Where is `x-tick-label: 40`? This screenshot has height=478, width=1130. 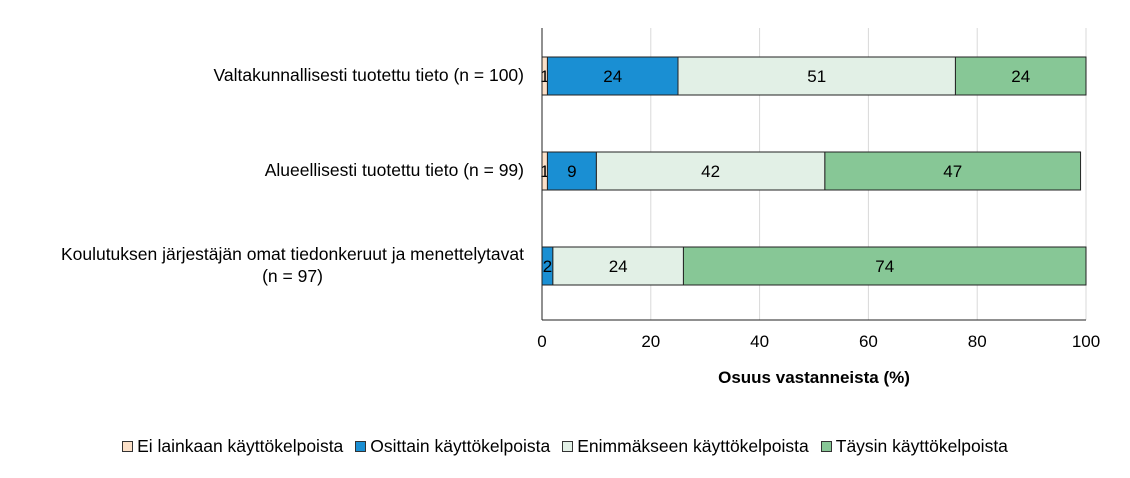 x-tick-label: 40 is located at coordinates (759, 341).